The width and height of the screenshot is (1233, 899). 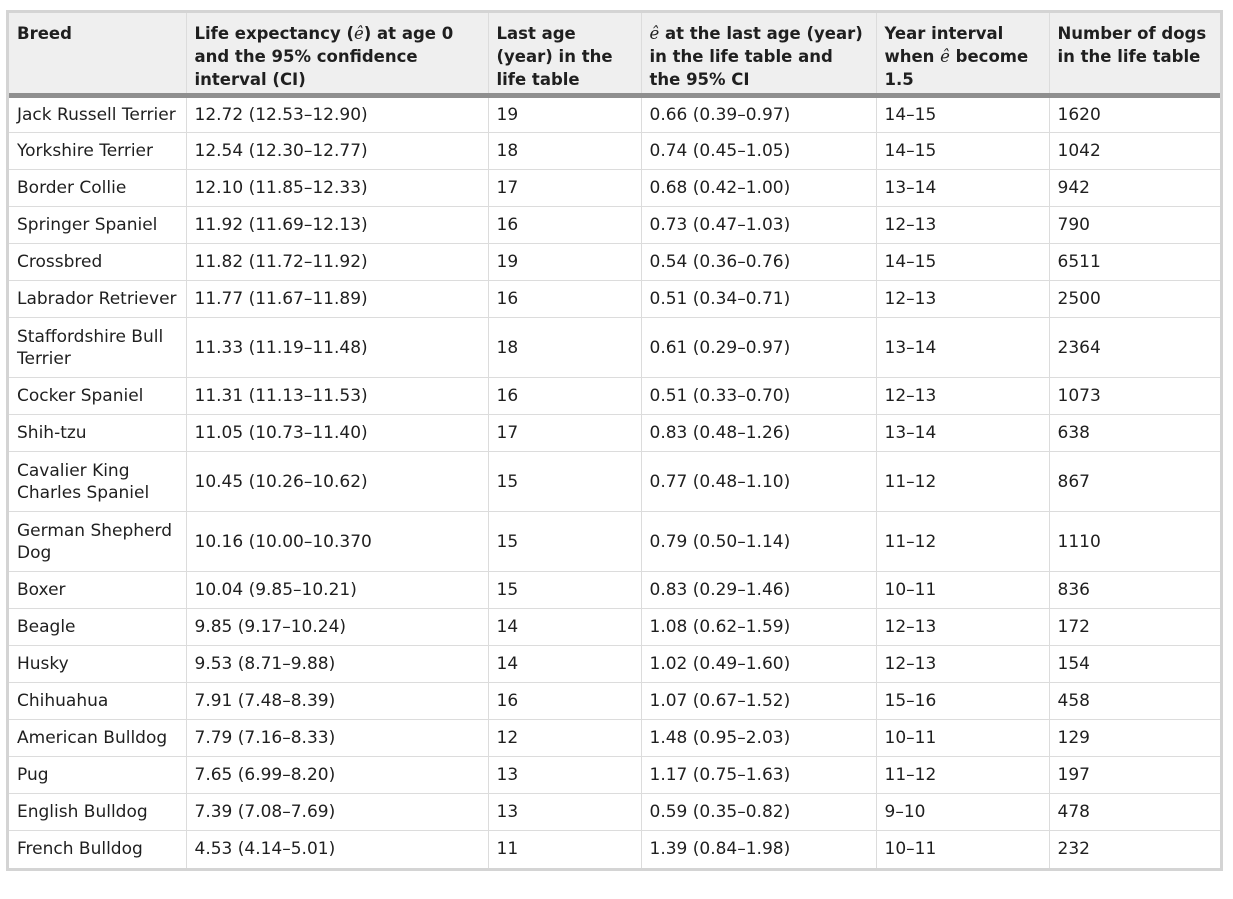 What do you see at coordinates (336, 775) in the screenshot?
I see `cell-life-expectancy: 7.65 (6.99–8.20)` at bounding box center [336, 775].